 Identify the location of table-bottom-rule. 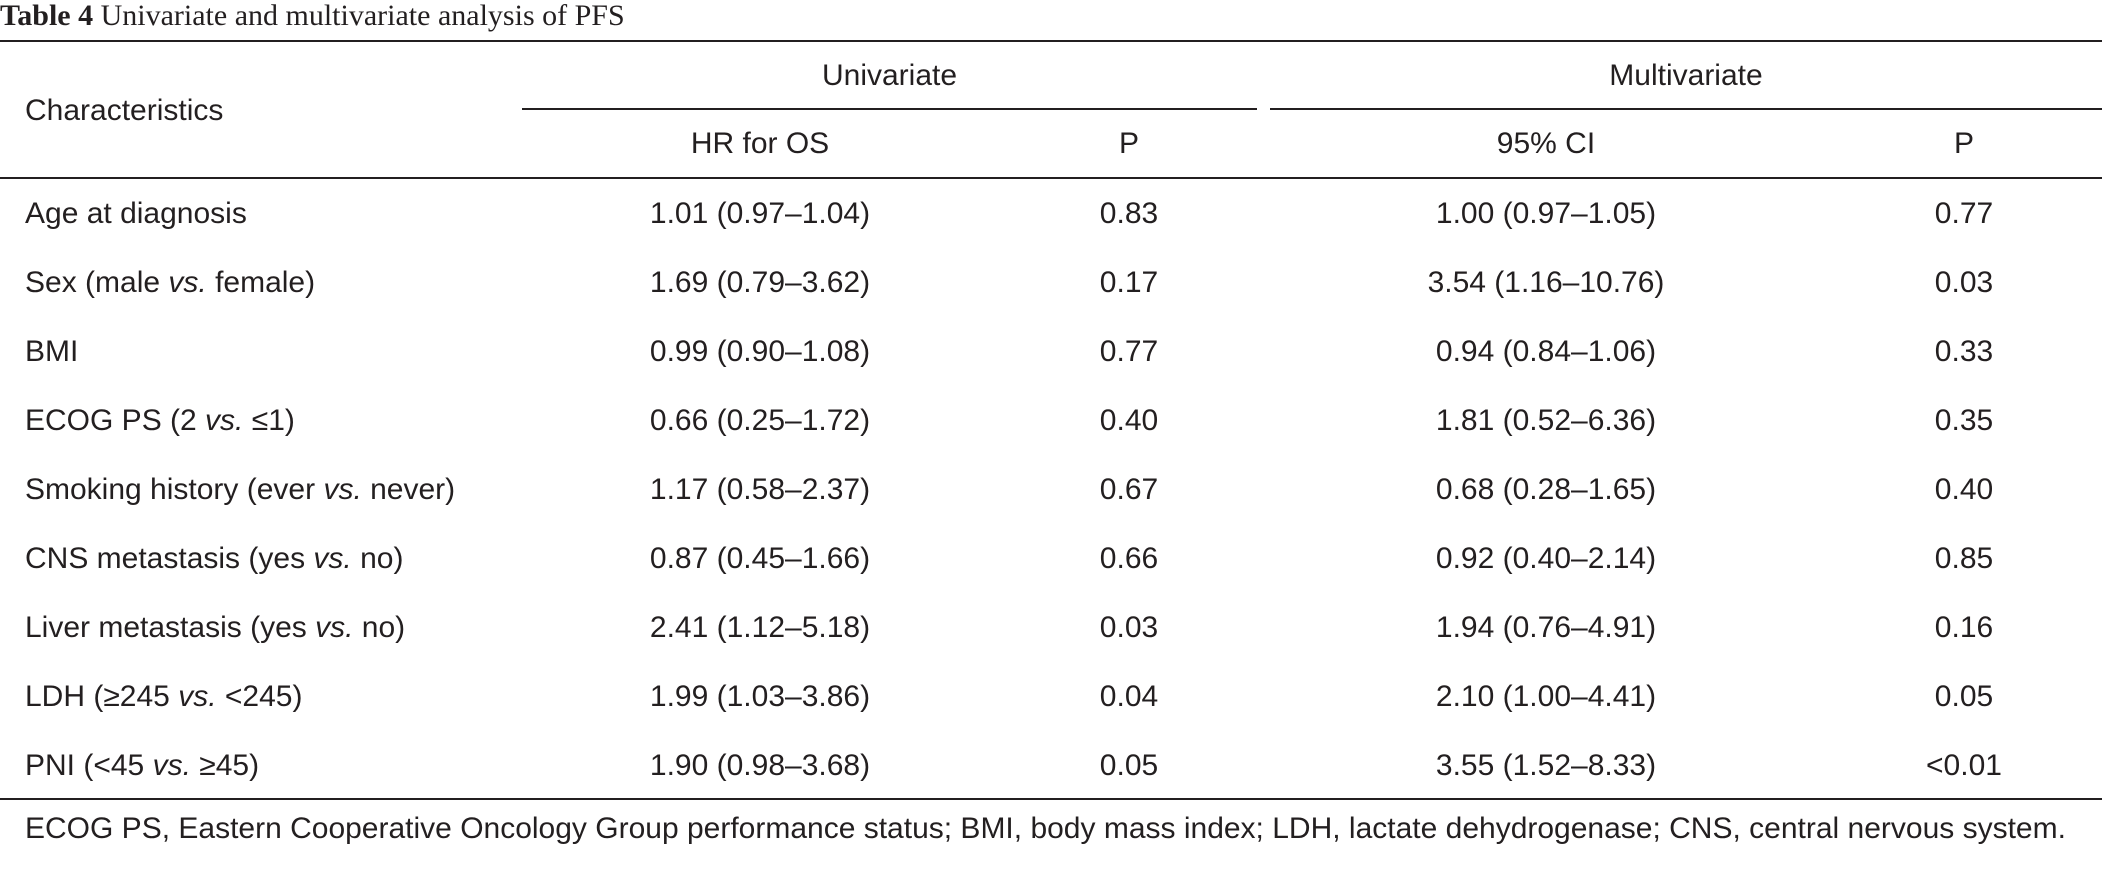
(1051, 799).